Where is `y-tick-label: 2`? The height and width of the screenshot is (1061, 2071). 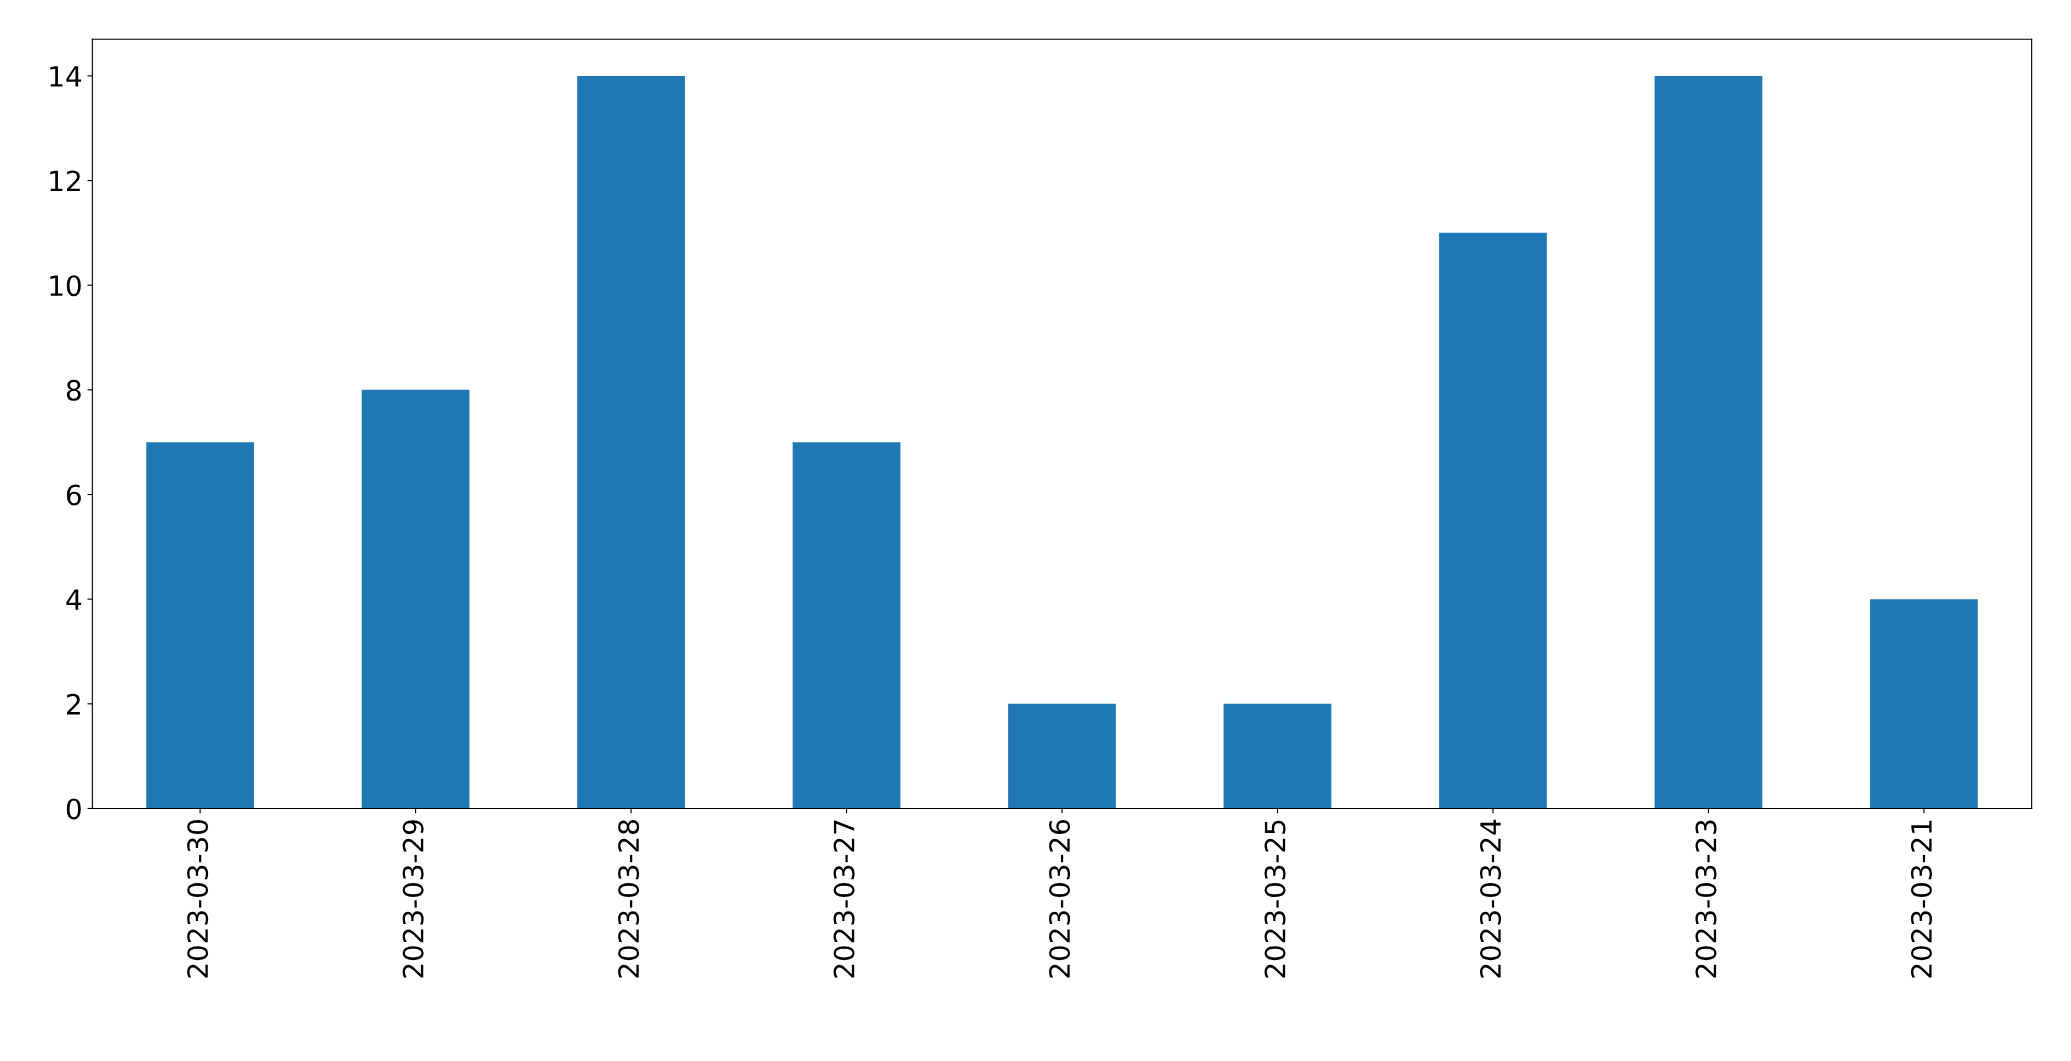
y-tick-label: 2 is located at coordinates (73, 704).